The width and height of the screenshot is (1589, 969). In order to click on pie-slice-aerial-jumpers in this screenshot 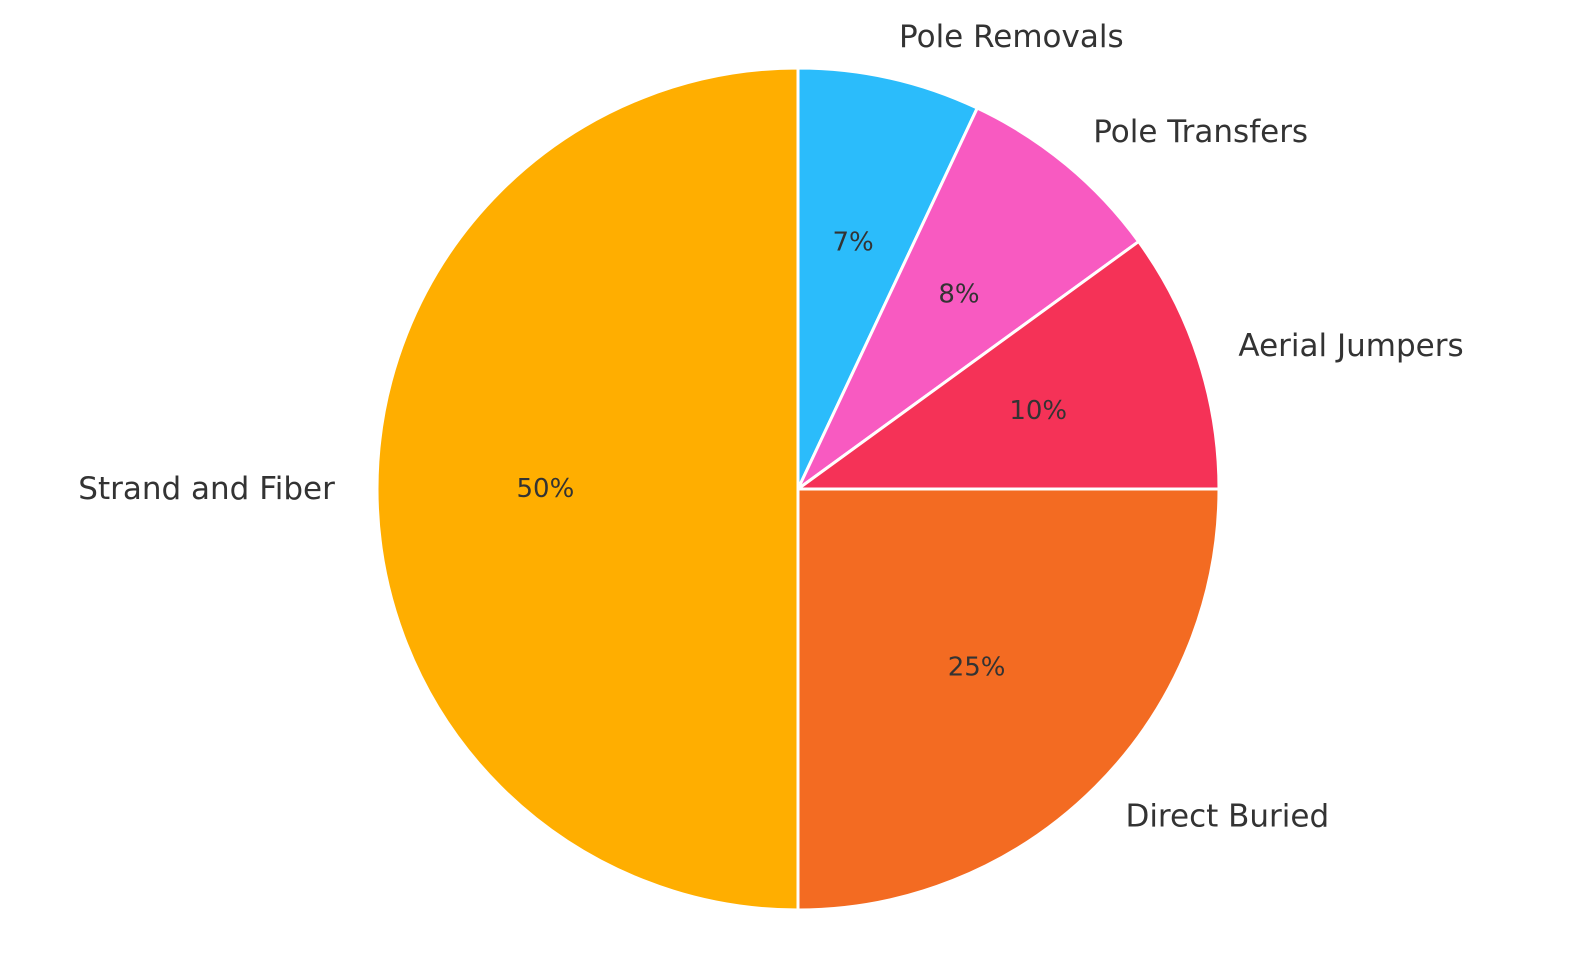, I will do `click(1008, 365)`.